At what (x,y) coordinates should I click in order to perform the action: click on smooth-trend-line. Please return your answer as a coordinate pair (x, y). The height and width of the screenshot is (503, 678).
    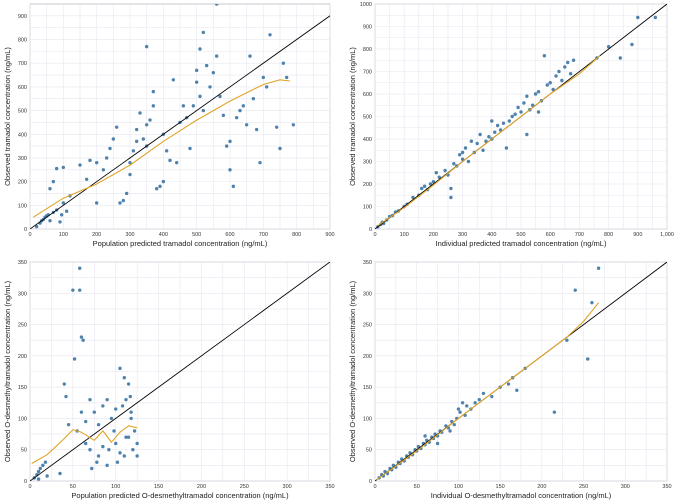
    Looking at the image, I should click on (162, 148).